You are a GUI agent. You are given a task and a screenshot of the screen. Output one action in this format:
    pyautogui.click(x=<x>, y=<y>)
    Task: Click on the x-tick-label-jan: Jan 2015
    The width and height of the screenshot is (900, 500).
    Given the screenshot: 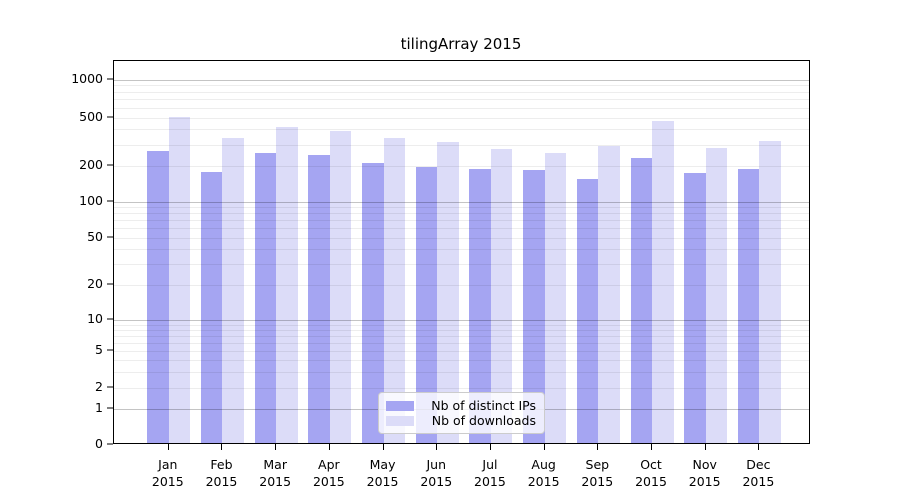 What is the action you would take?
    pyautogui.click(x=168, y=473)
    